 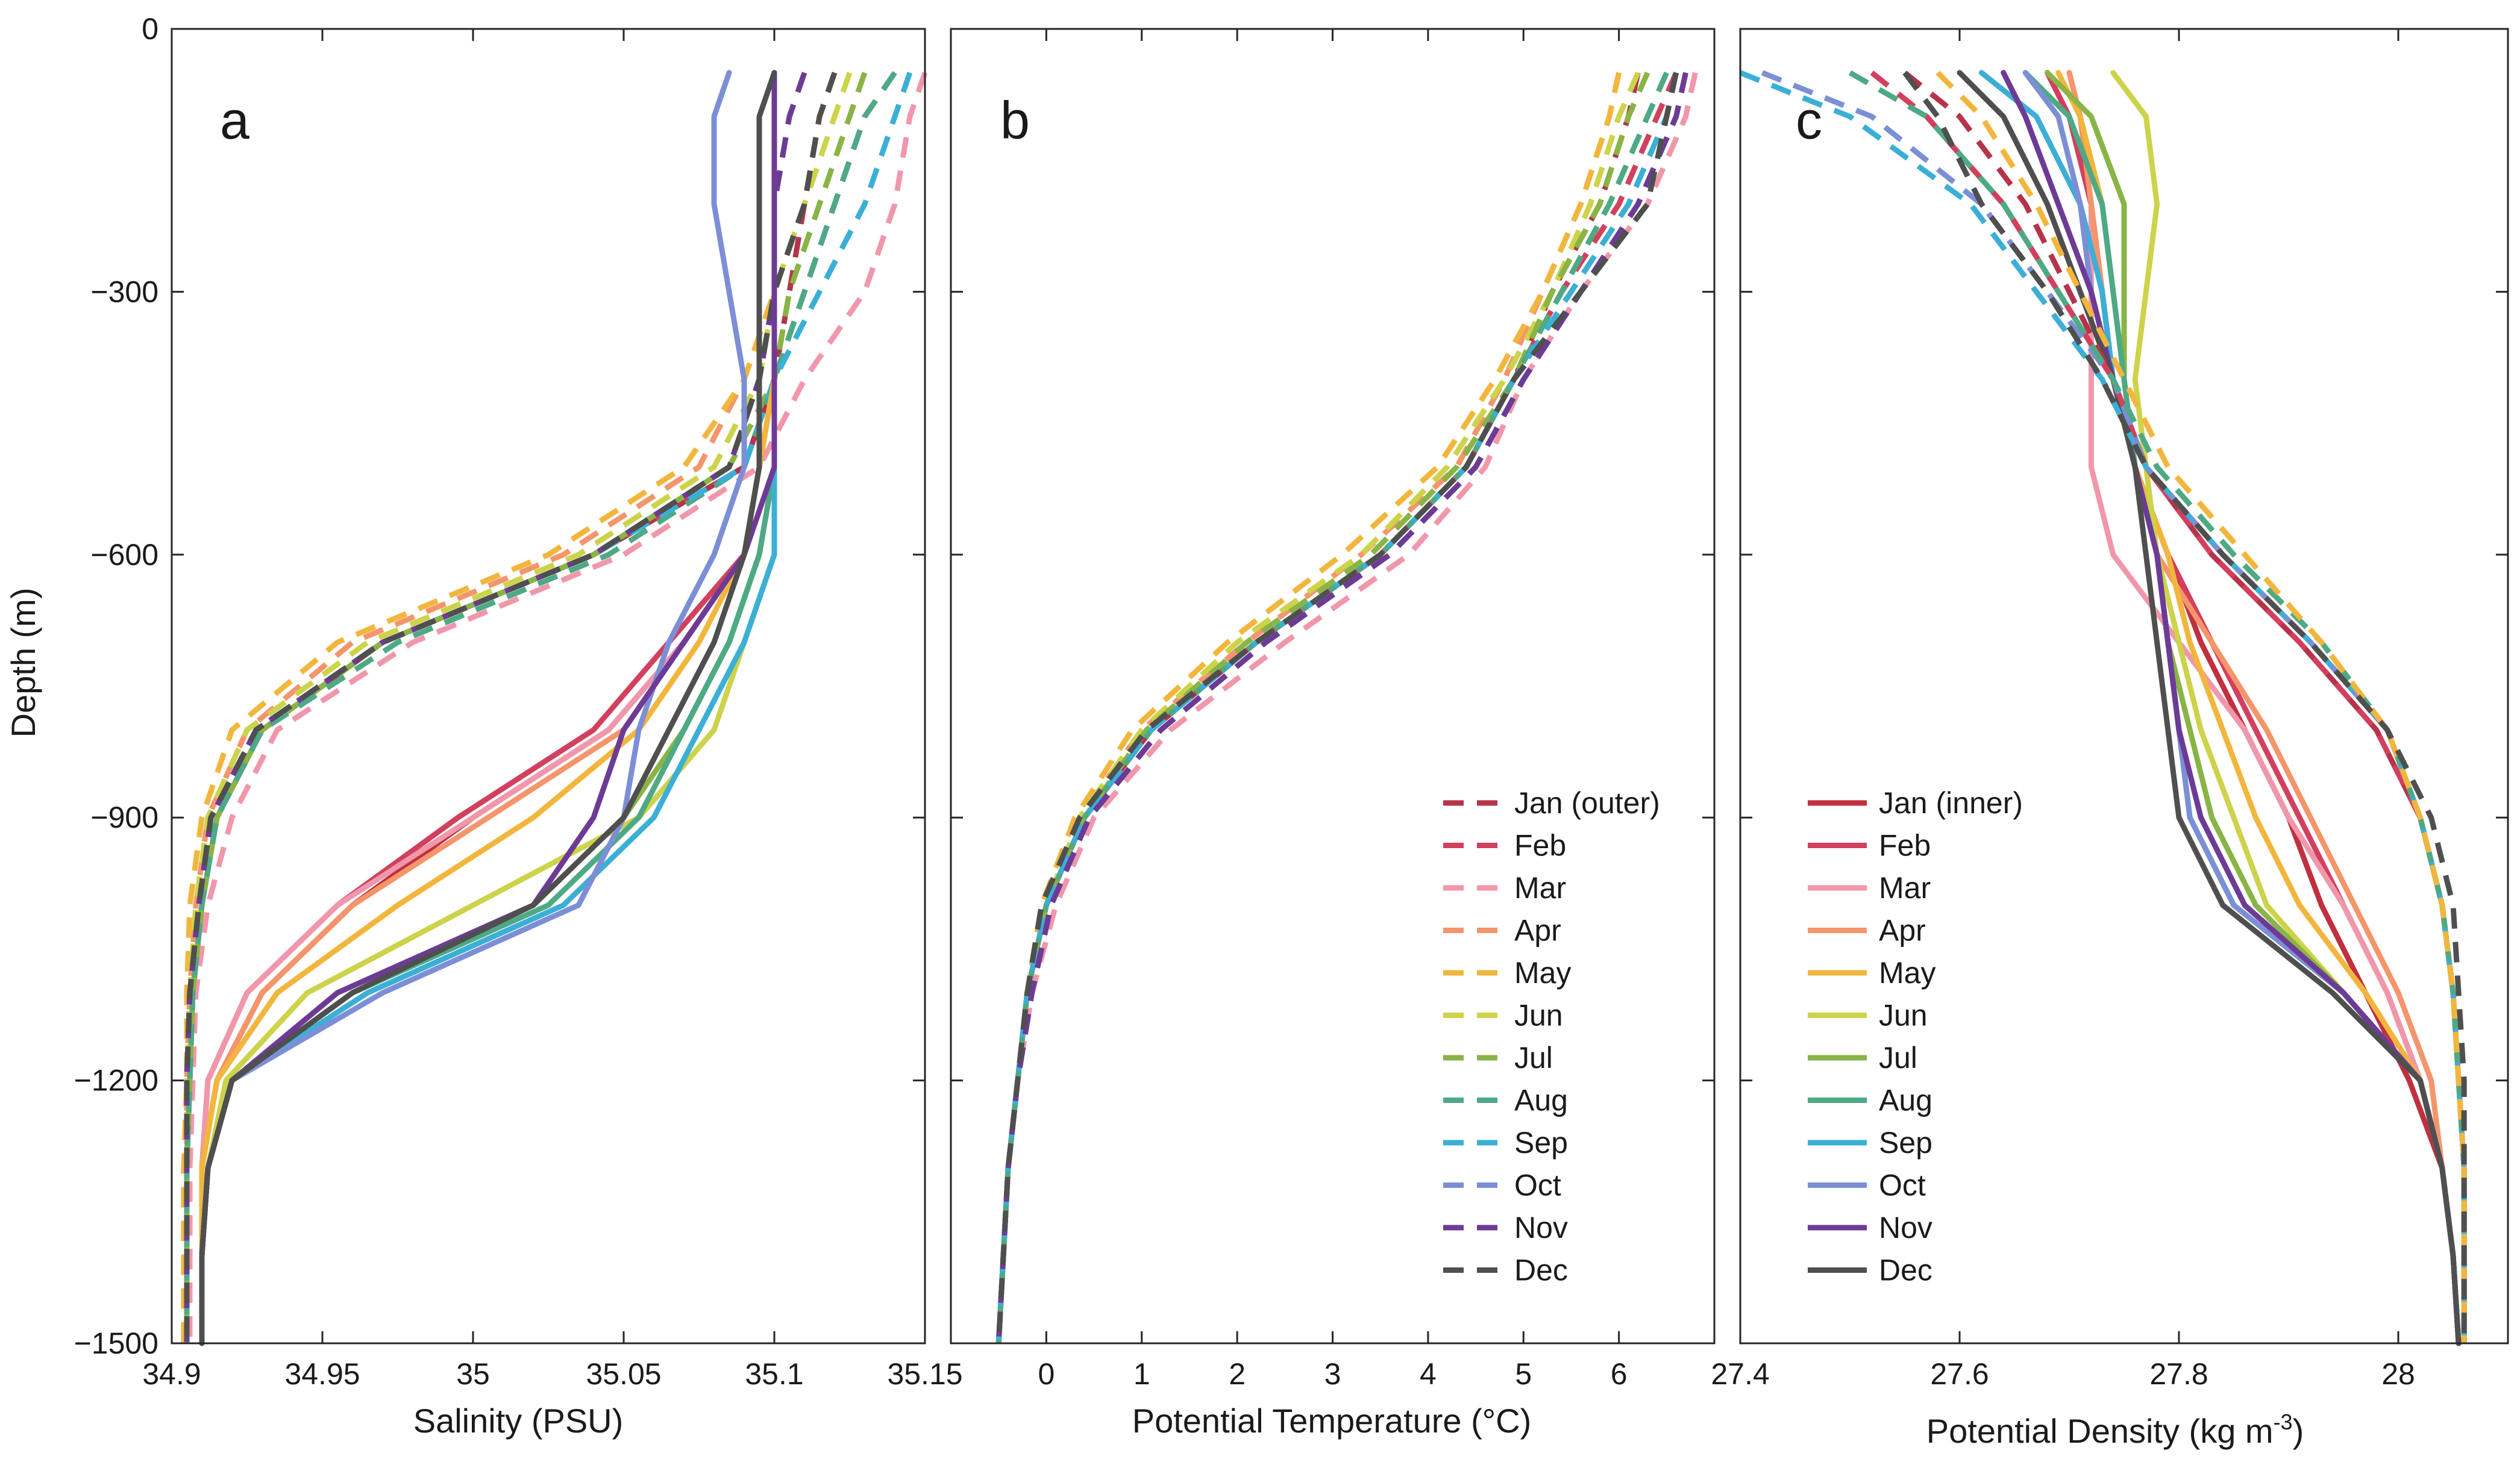 I want to click on panel-b-letter: b, so click(x=1015, y=120).